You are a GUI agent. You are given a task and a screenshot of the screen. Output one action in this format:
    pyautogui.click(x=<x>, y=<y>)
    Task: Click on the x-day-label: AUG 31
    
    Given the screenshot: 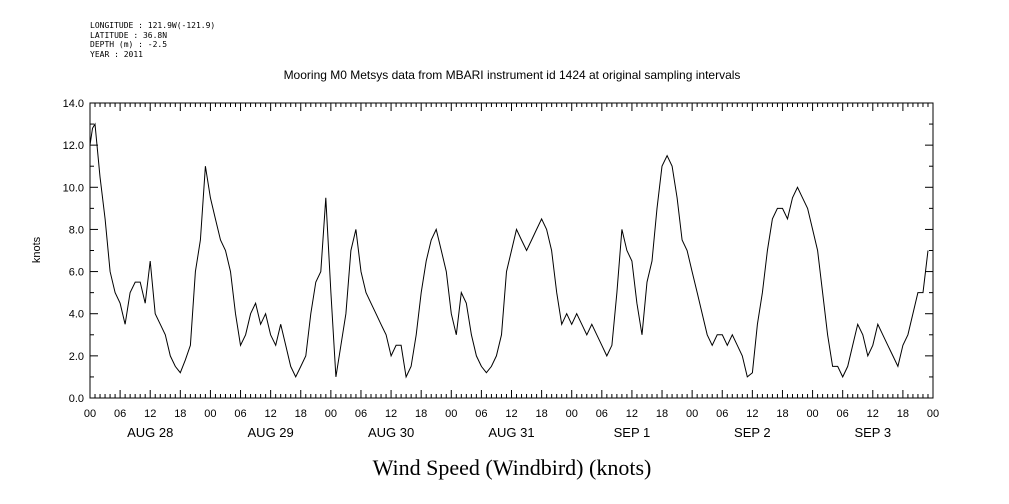 What is the action you would take?
    pyautogui.click(x=511, y=432)
    